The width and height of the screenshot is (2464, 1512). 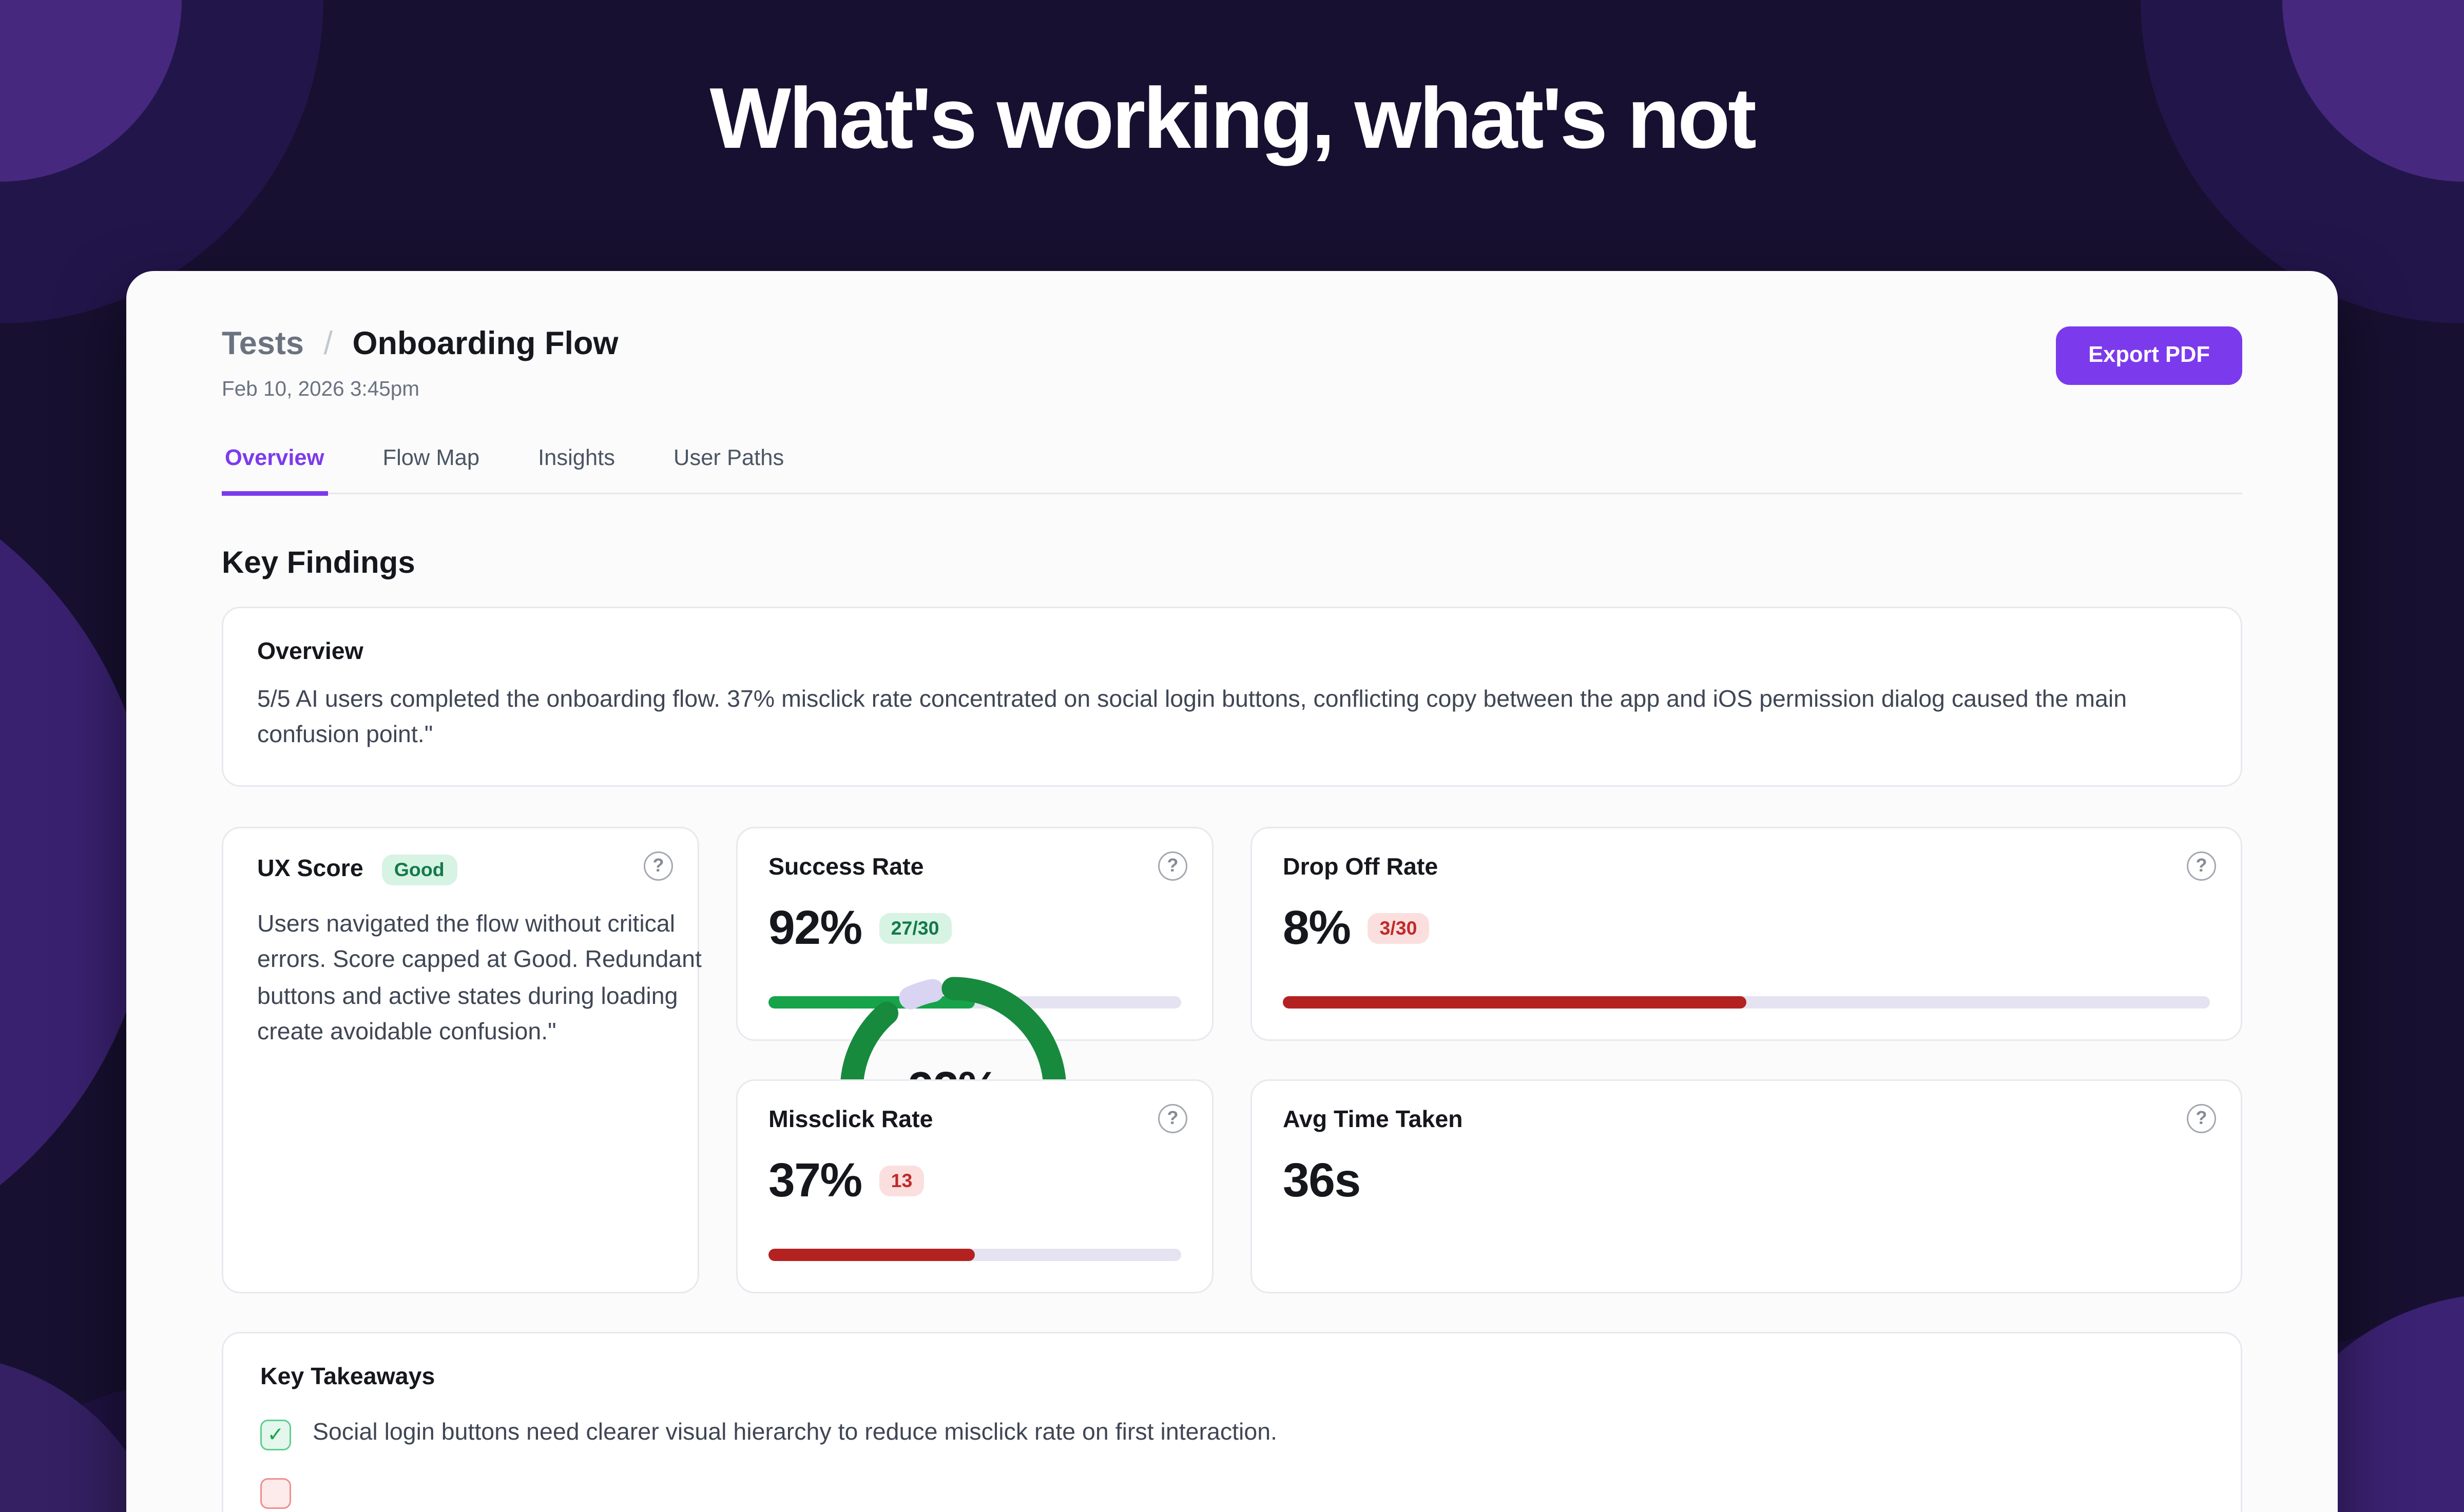 What do you see at coordinates (347, 1377) in the screenshot?
I see `key-takeaways-title: Key Takeaways` at bounding box center [347, 1377].